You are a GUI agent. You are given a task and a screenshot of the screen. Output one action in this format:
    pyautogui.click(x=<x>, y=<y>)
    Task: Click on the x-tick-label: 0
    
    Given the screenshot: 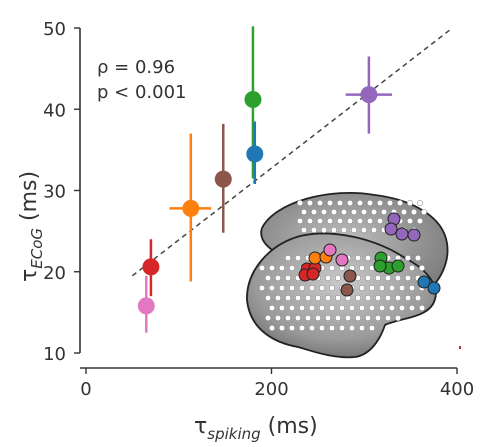 What is the action you would take?
    pyautogui.click(x=85, y=389)
    